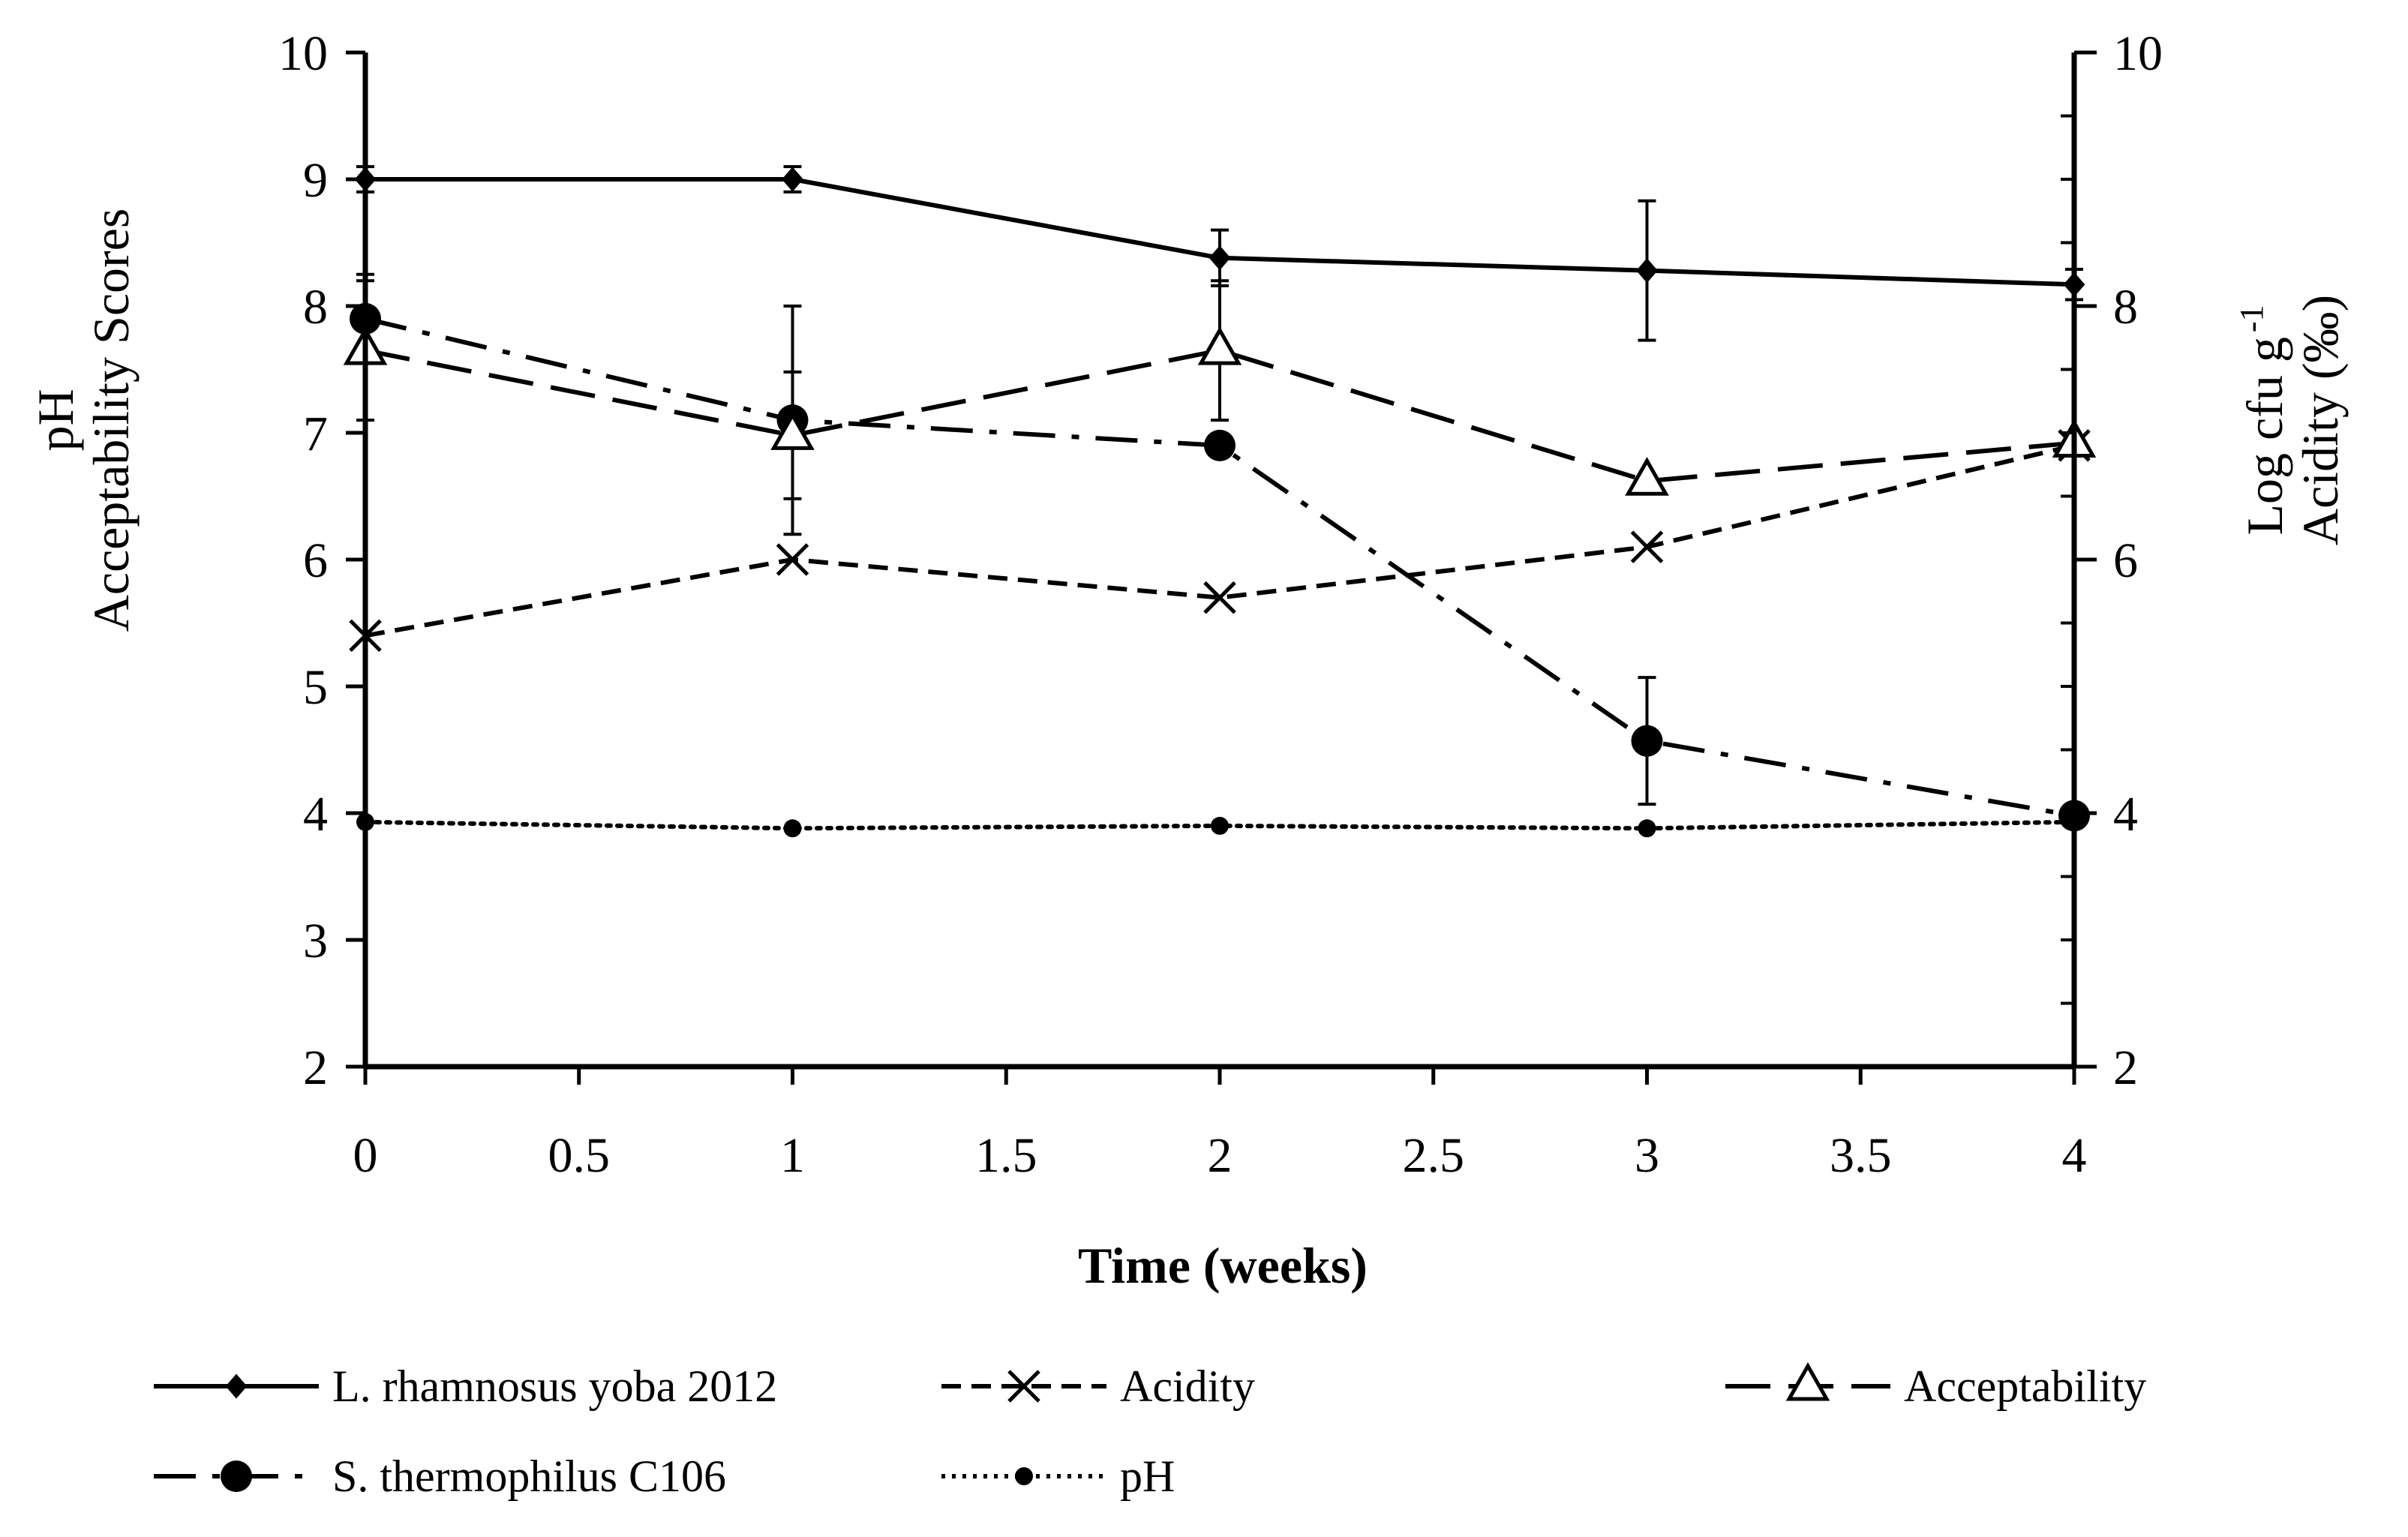  Describe the element at coordinates (579, 1155) in the screenshot. I see `x-tick-label: 0.5` at that location.